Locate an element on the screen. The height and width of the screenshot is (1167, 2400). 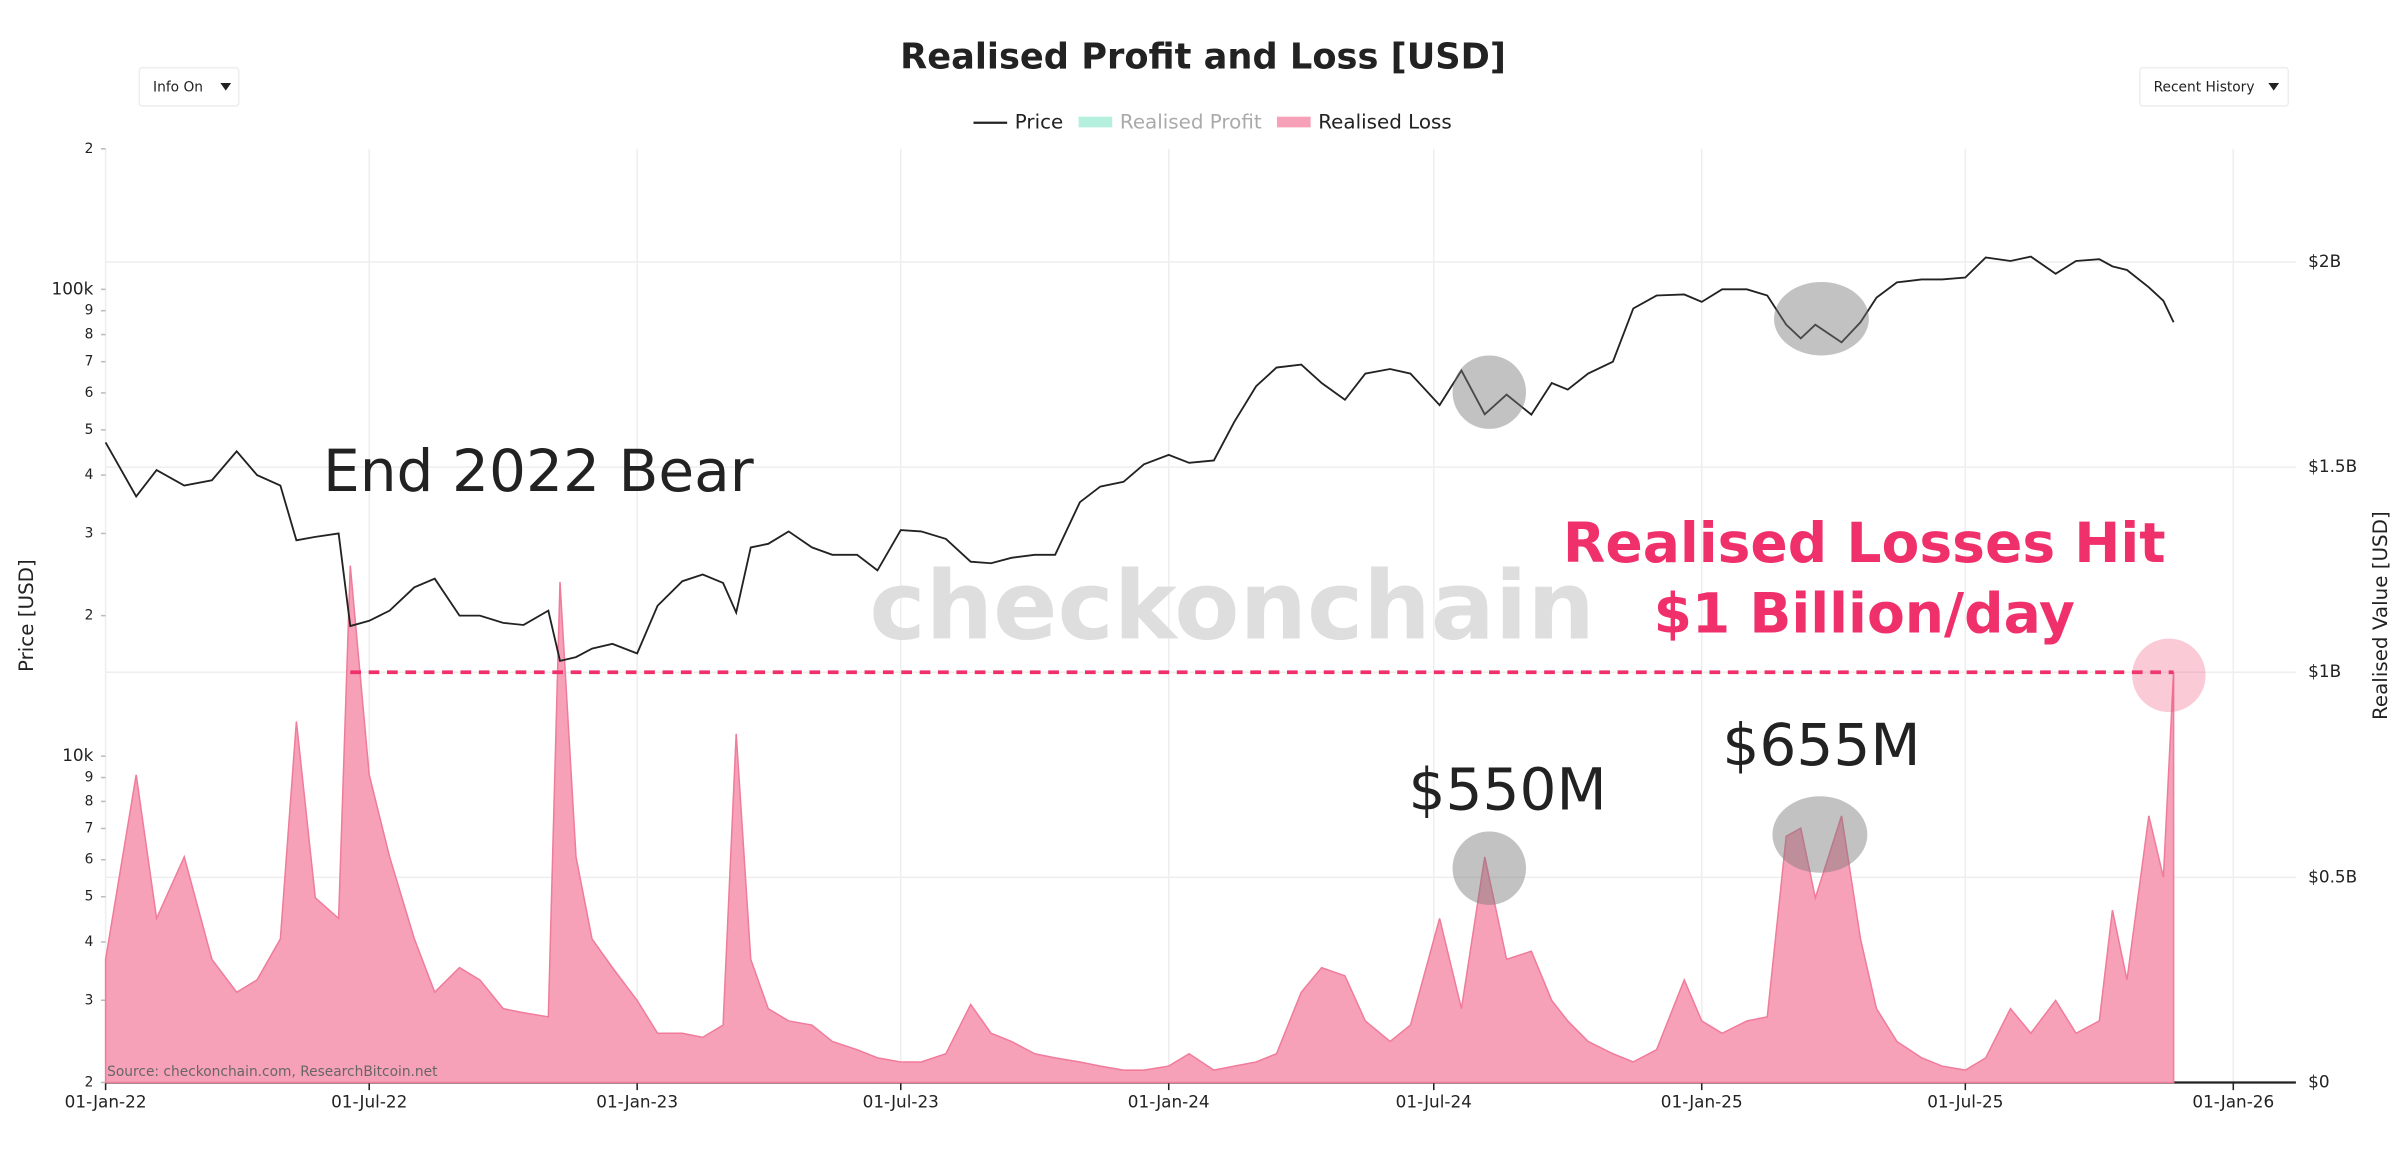
info-button: Info On is located at coordinates (189, 86).